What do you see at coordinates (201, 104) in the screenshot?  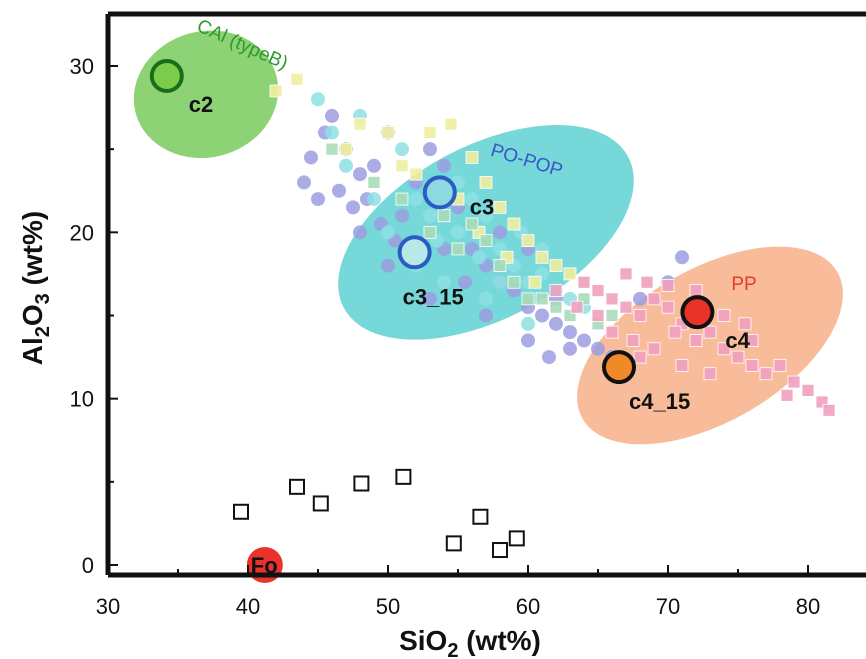 I see `labeled-point-label: c2` at bounding box center [201, 104].